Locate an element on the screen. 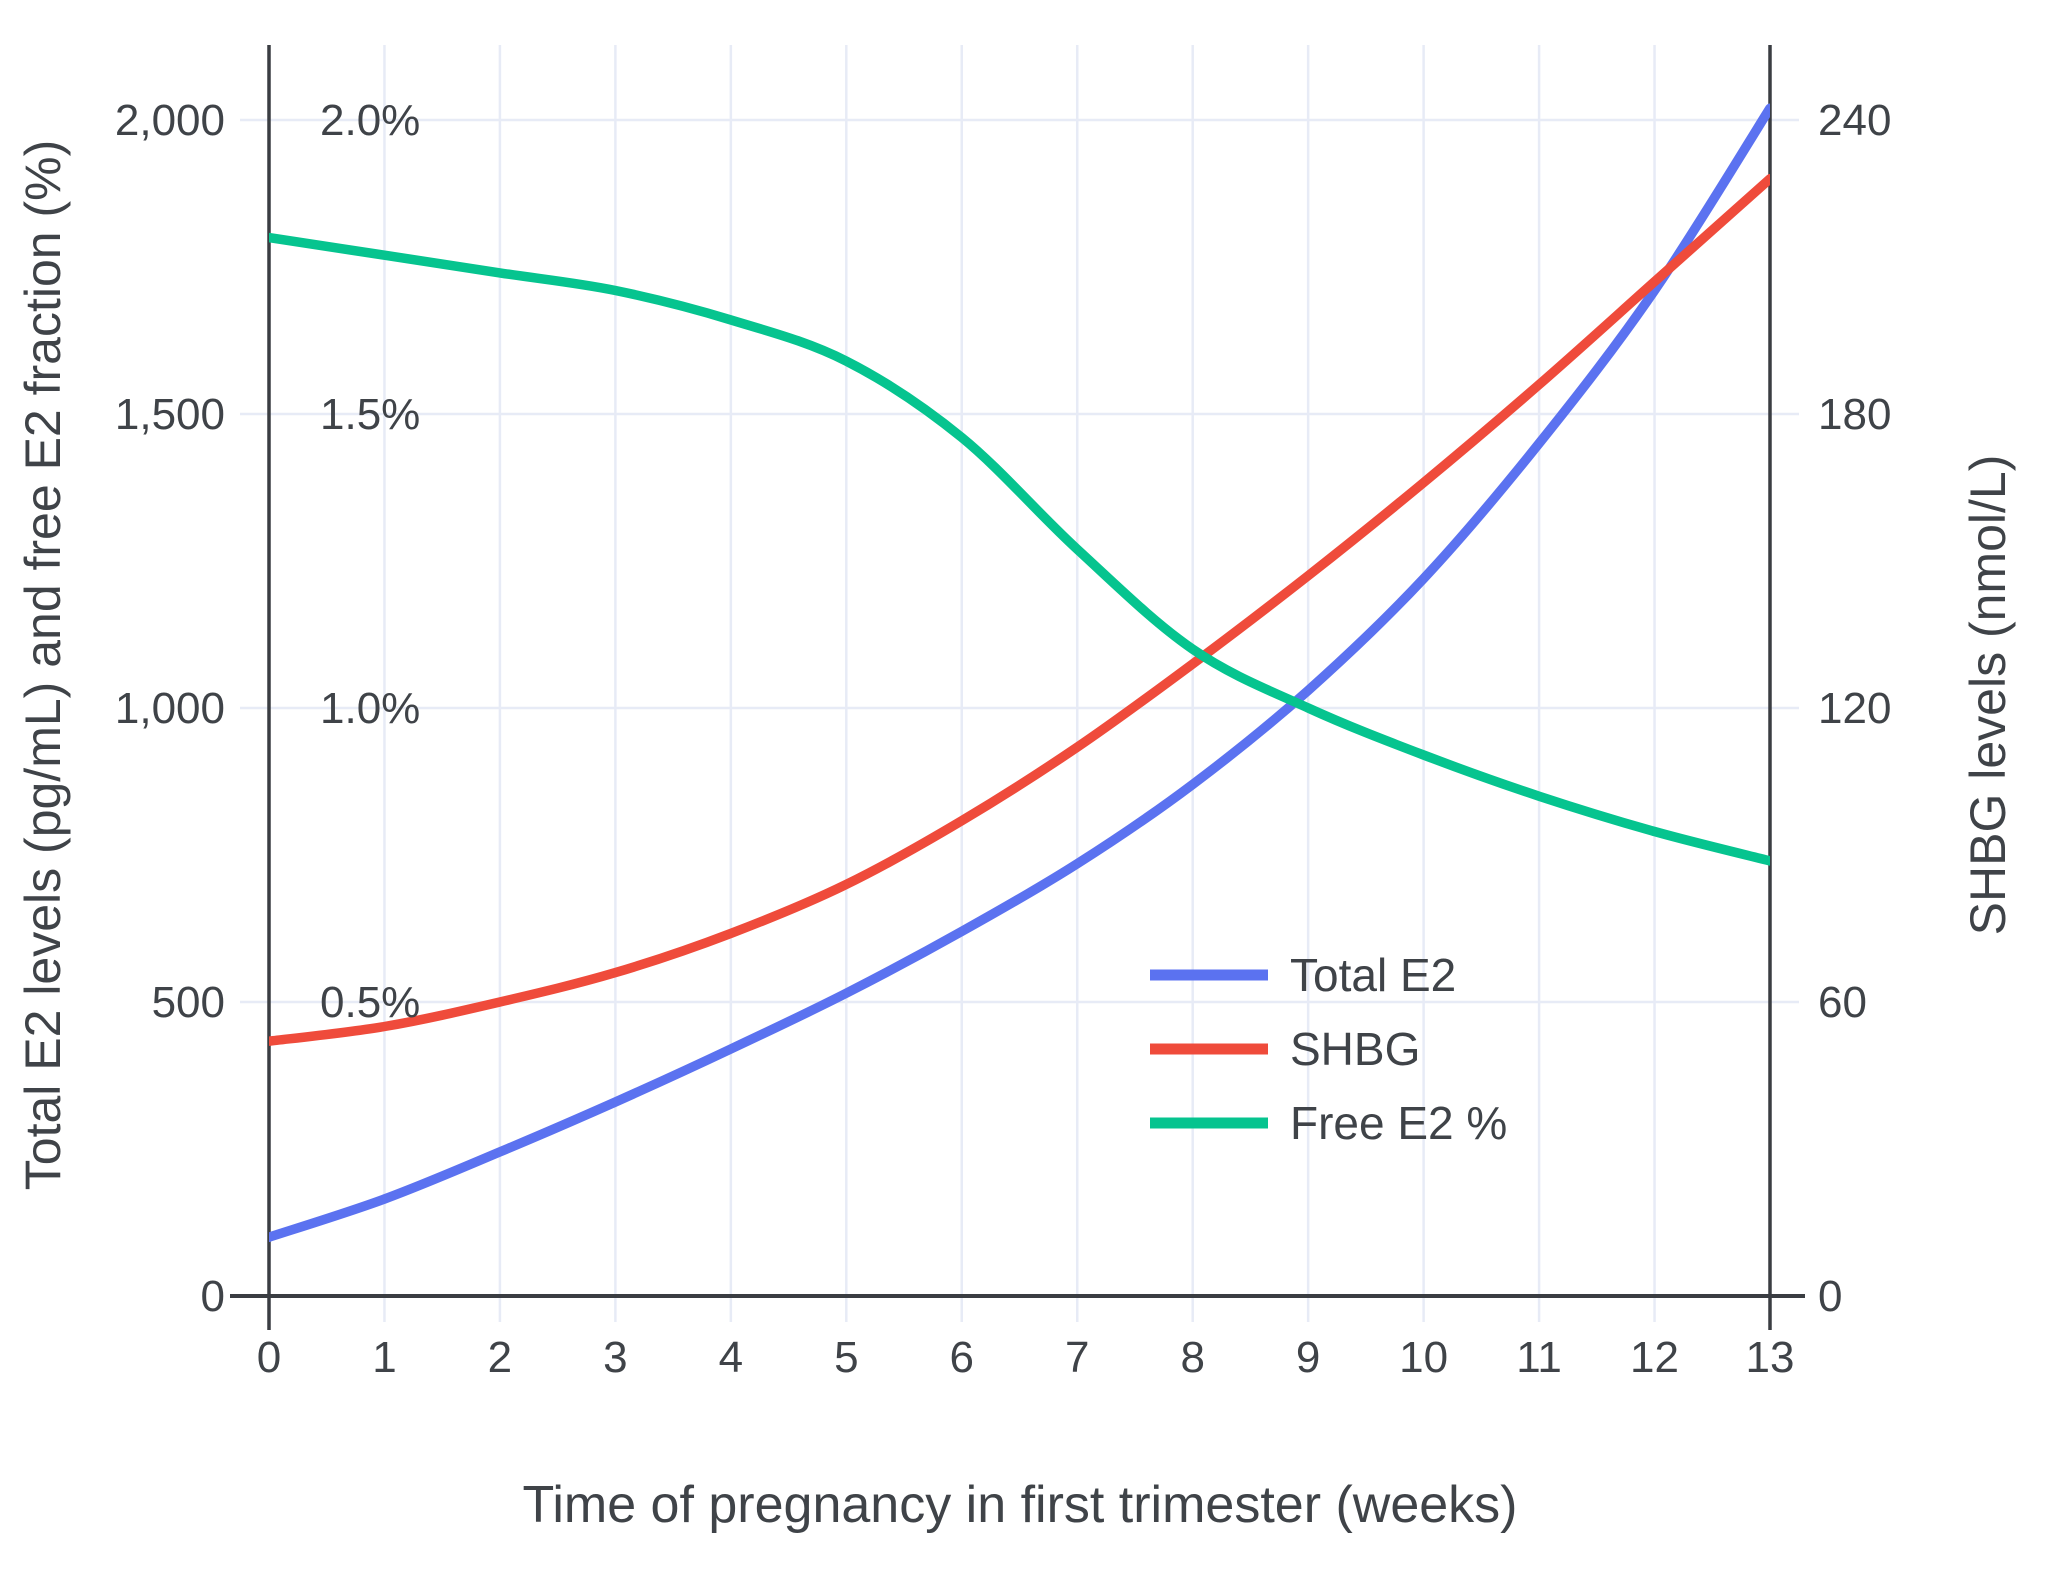  legend-label-total-e2: Total E2 is located at coordinates (1373, 975).